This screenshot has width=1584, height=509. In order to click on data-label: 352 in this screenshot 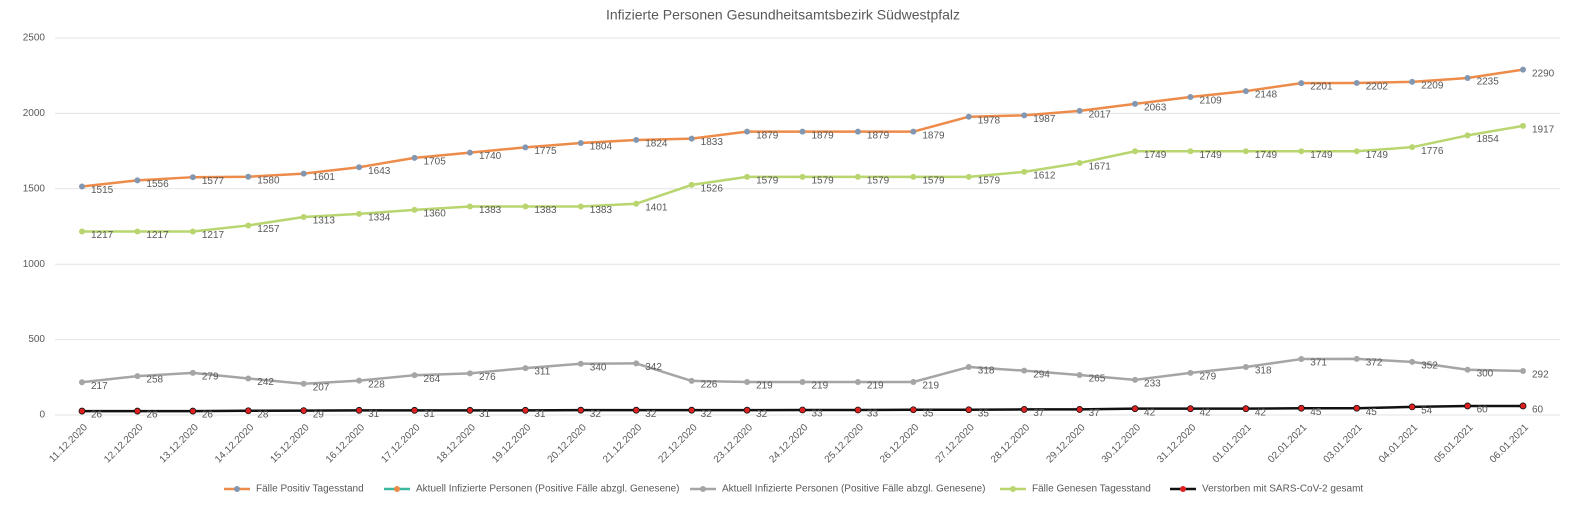, I will do `click(1429, 366)`.